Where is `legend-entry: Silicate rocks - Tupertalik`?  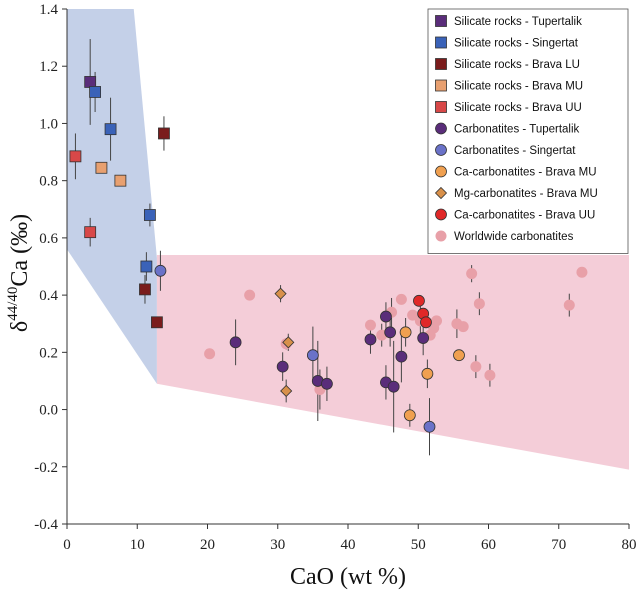
legend-entry: Silicate rocks - Tupertalik is located at coordinates (518, 22).